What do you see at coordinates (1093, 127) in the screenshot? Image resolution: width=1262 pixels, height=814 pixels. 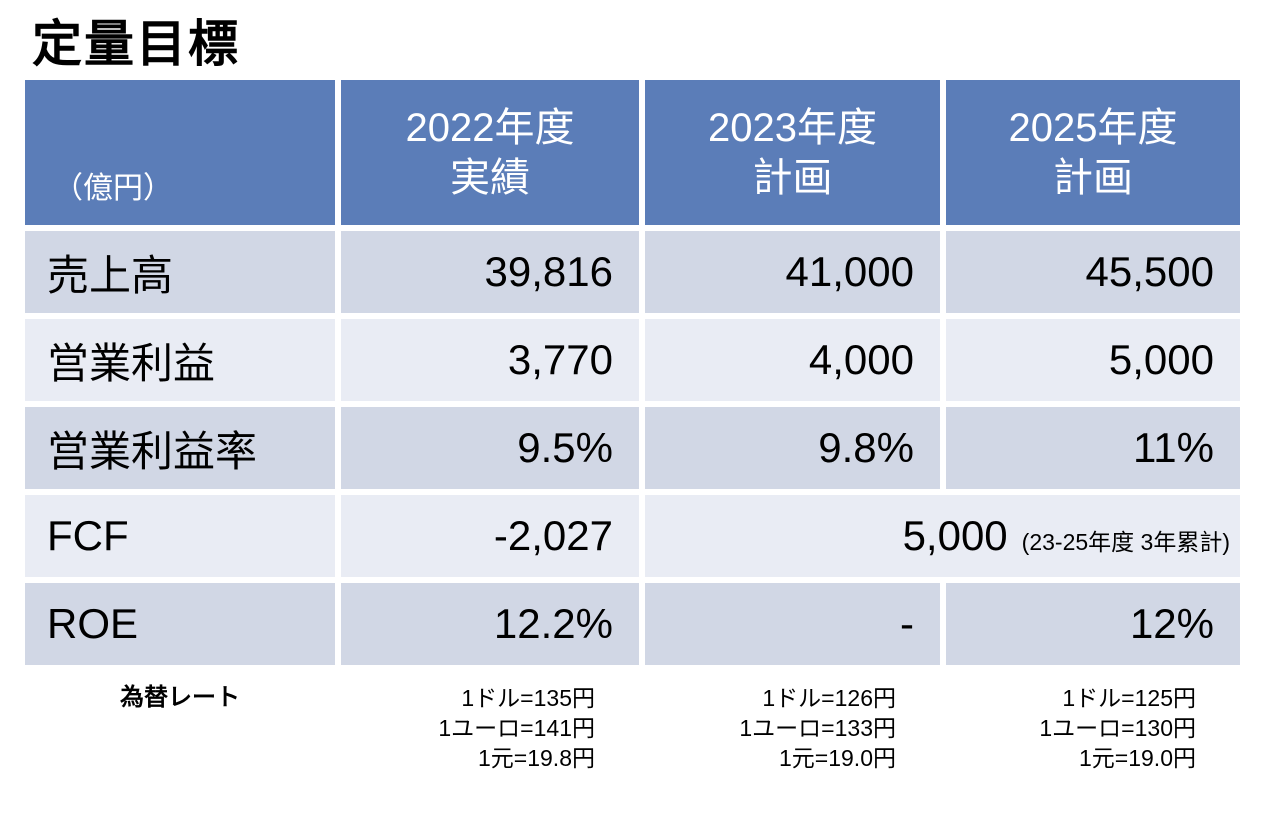 I see `header-year: 2025年度` at bounding box center [1093, 127].